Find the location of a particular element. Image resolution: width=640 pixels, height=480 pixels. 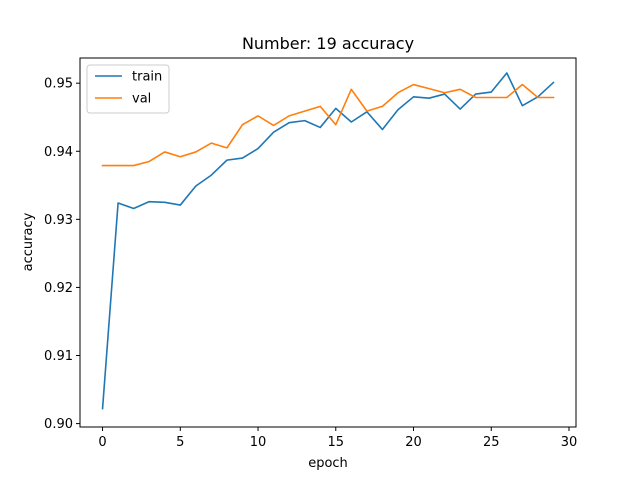

series-line-val is located at coordinates (328, 125).